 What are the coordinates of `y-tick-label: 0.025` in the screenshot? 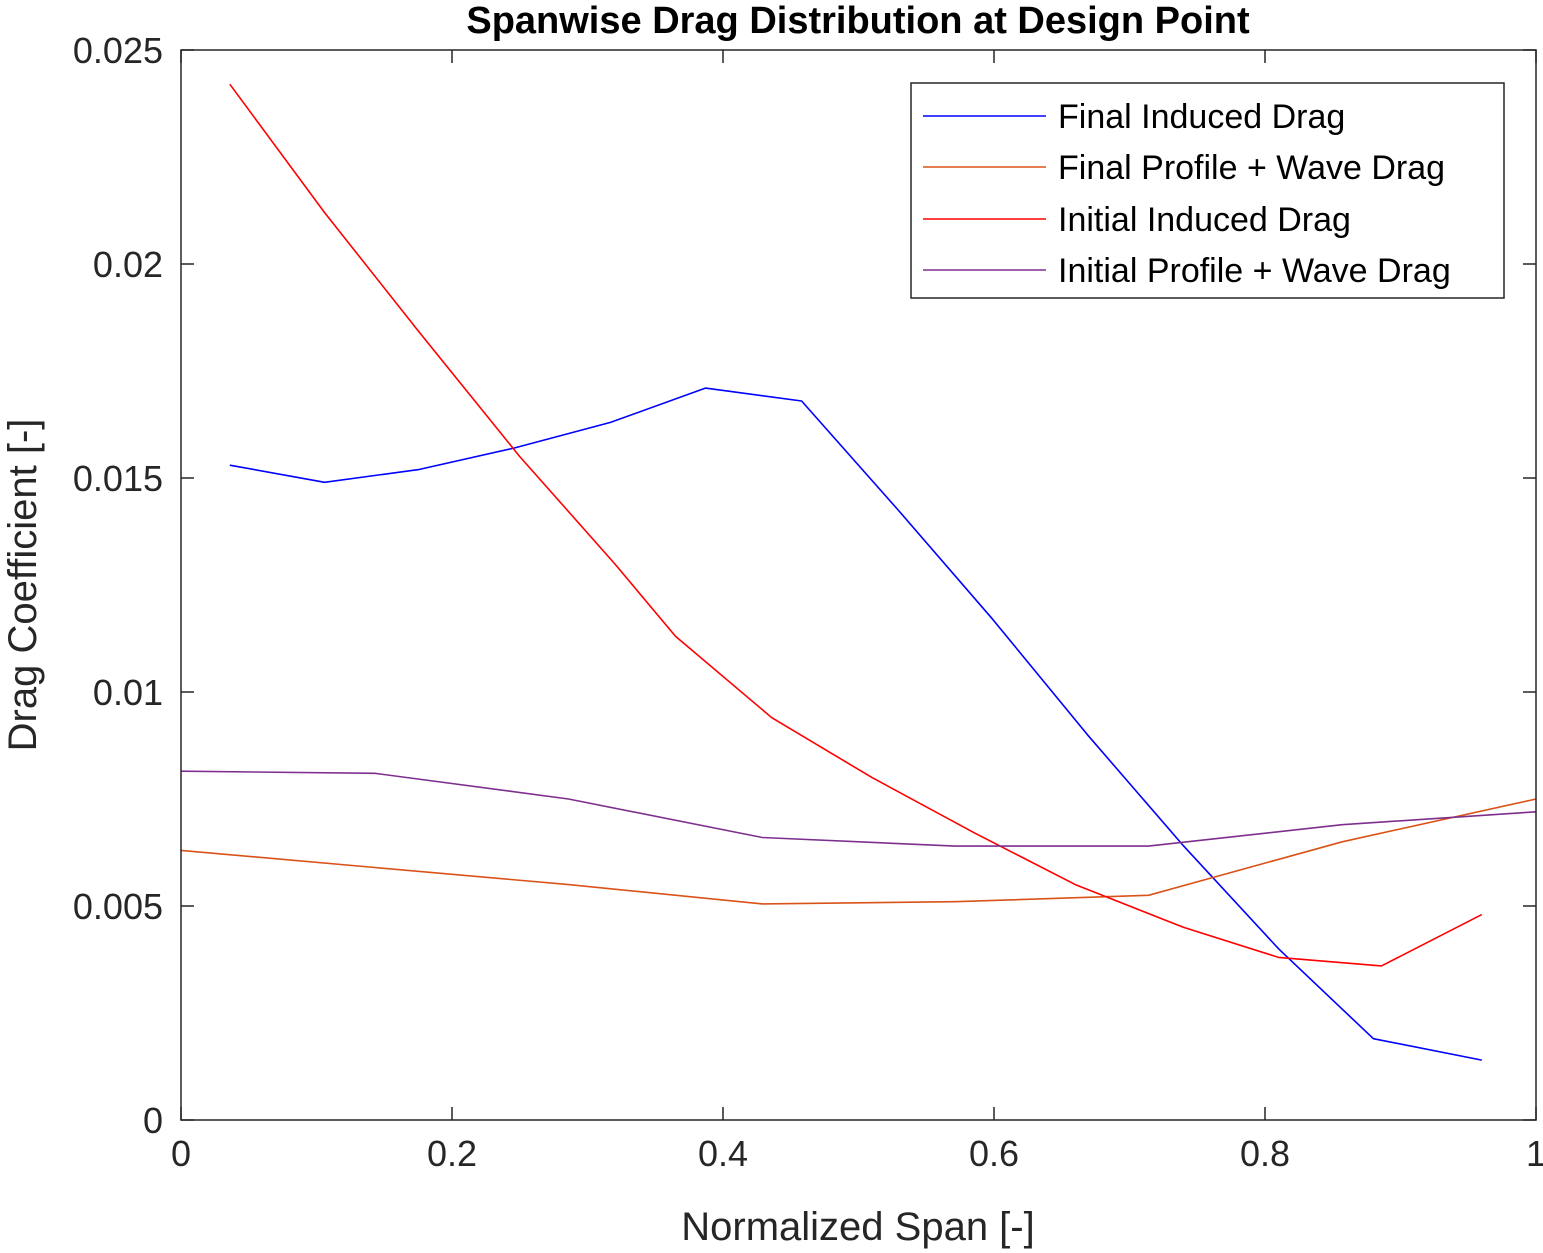 It's located at (118, 50).